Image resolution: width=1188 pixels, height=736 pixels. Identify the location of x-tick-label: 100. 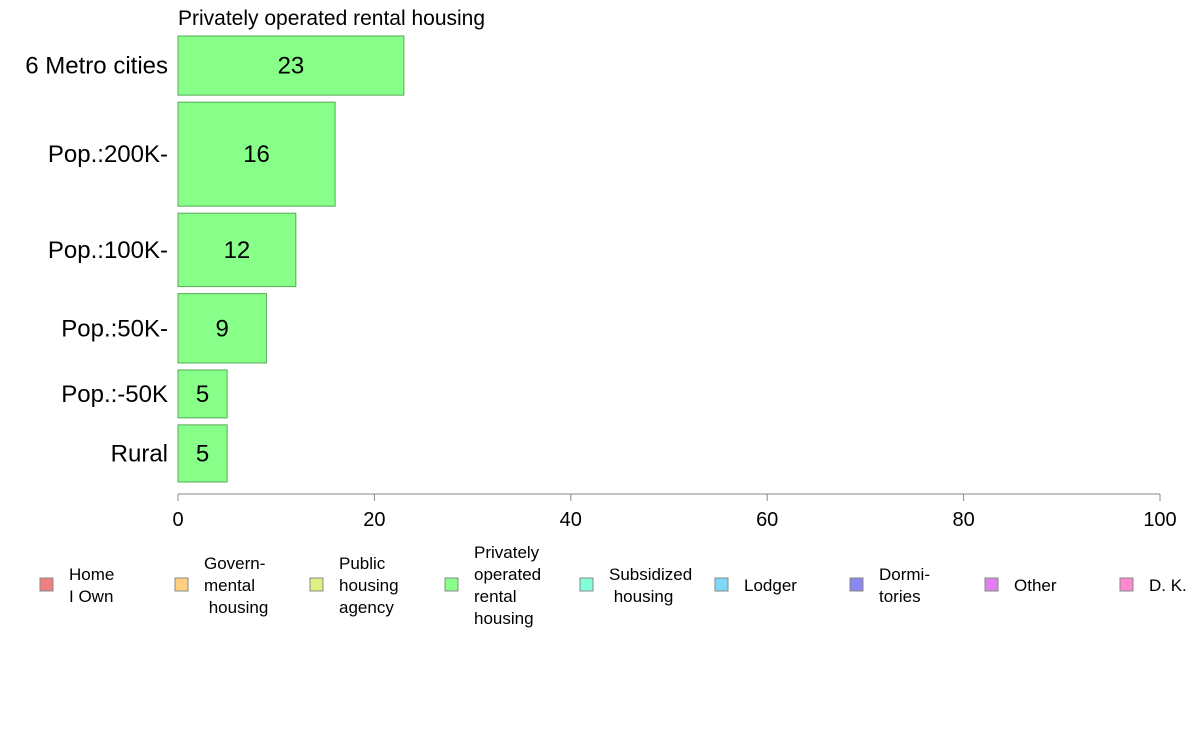
(1159, 520).